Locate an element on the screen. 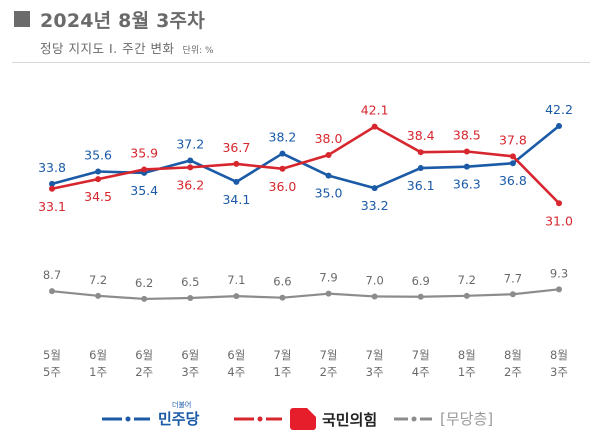 The height and width of the screenshot is (447, 600). chart-subtitle-text: 정당 지지도 Ⅰ. 주간 변화 is located at coordinates (107, 48).